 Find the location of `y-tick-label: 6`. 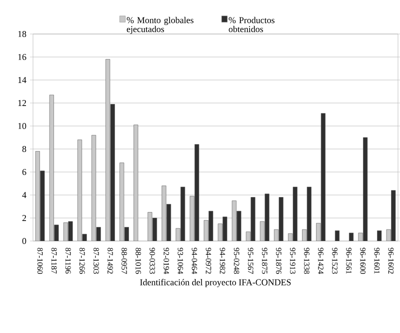

y-tick-label: 6 is located at coordinates (24, 172).